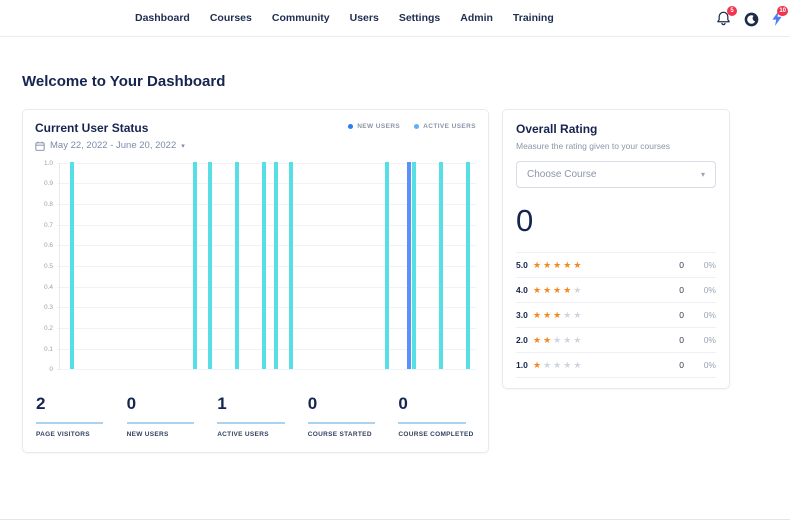 The image size is (790, 528). What do you see at coordinates (616, 291) in the screenshot?
I see `rating-row: 4.0 ★ ★ ★ ★ ★ 0 0%` at bounding box center [616, 291].